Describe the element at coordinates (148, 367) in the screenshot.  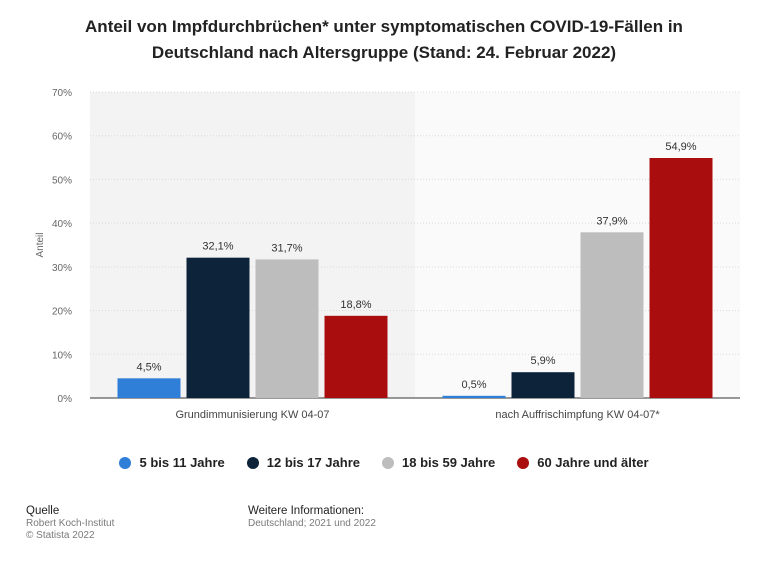
I see `data-label: 4,5%` at that location.